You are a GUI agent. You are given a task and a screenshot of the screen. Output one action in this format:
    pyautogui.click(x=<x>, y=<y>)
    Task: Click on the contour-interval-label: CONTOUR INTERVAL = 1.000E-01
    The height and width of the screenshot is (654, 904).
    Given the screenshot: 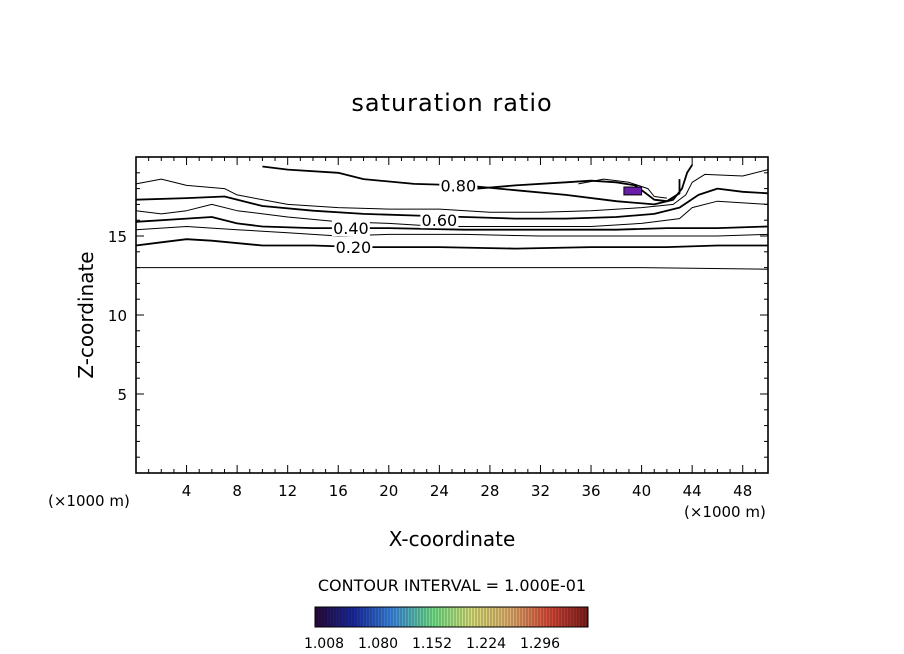 What is the action you would take?
    pyautogui.click(x=452, y=585)
    